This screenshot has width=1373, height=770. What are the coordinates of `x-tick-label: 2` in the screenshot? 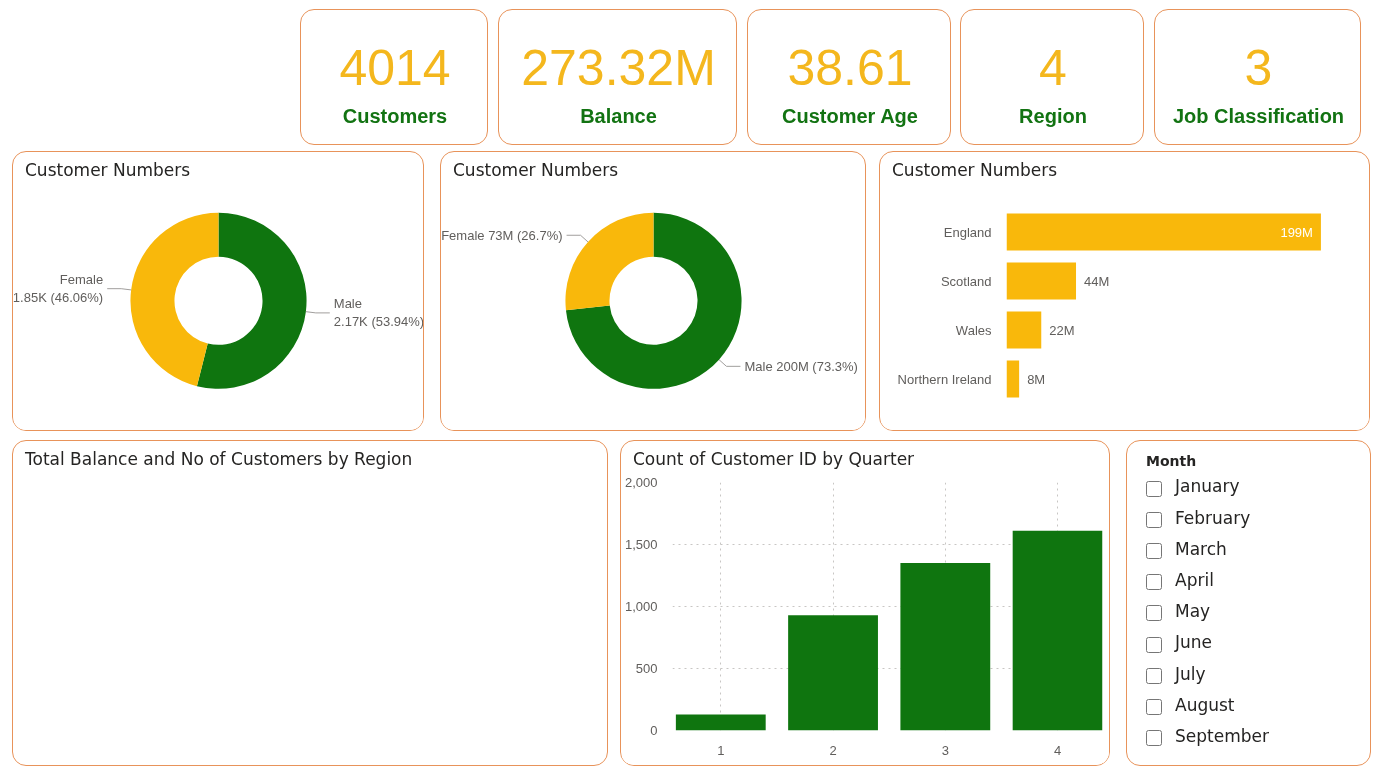 It's located at (833, 750).